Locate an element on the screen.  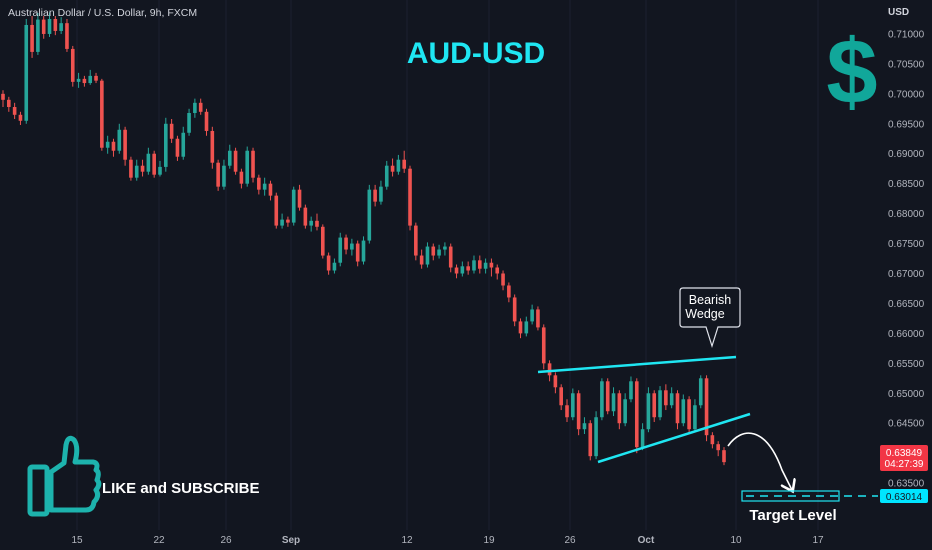
target-price-value: 0.63014 is located at coordinates (904, 497).